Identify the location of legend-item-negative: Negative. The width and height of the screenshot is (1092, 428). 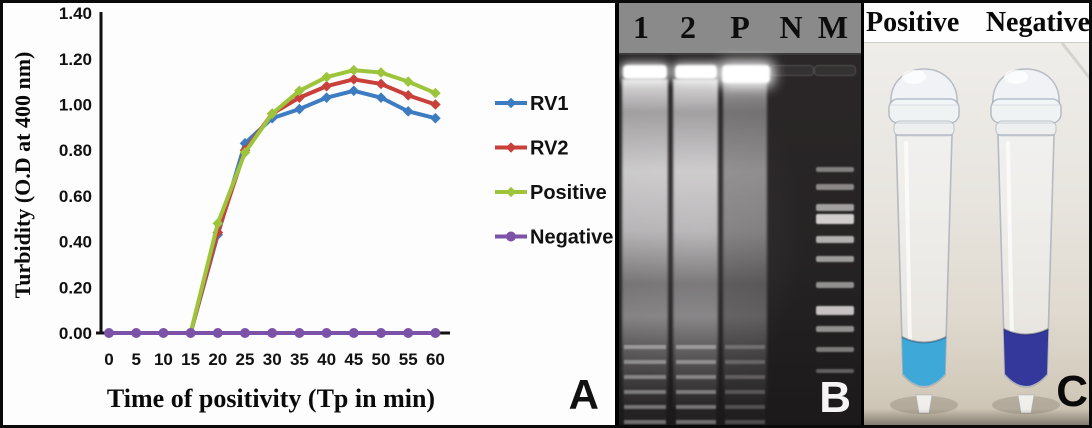
(554, 238).